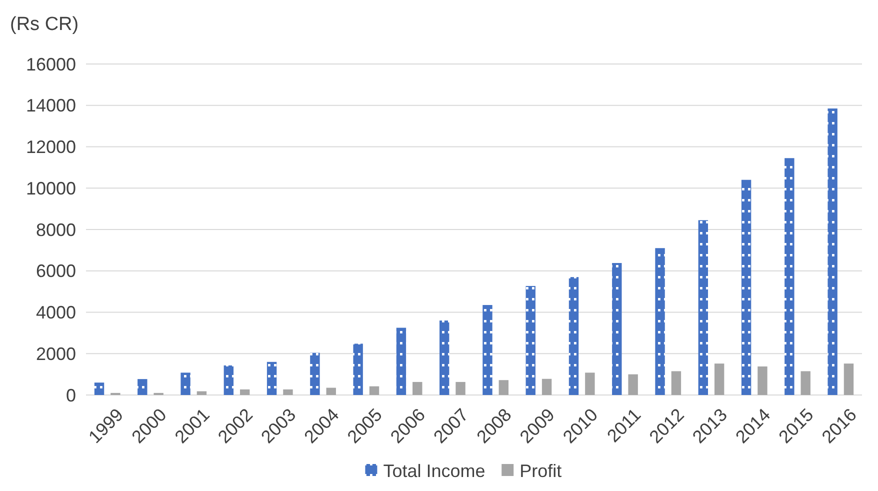 The height and width of the screenshot is (491, 878). What do you see at coordinates (44, 24) in the screenshot?
I see `y-axis-title: (Rs CR)` at bounding box center [44, 24].